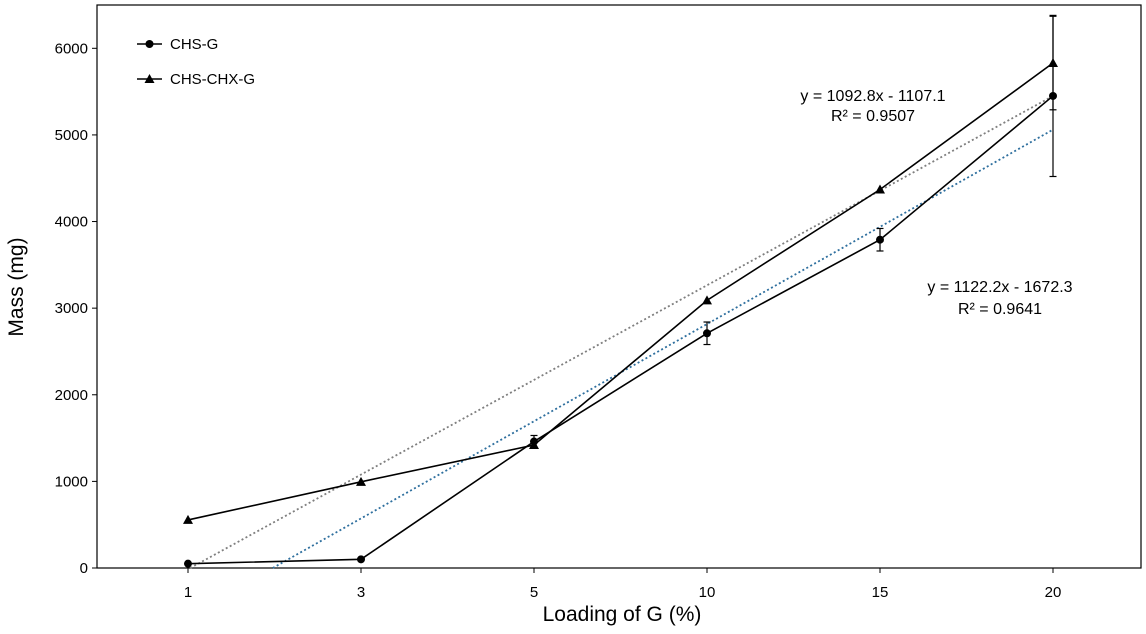 This screenshot has height=634, width=1146. What do you see at coordinates (873, 116) in the screenshot?
I see `trendline-r2-chs-chx-g: R² = 0.9507` at bounding box center [873, 116].